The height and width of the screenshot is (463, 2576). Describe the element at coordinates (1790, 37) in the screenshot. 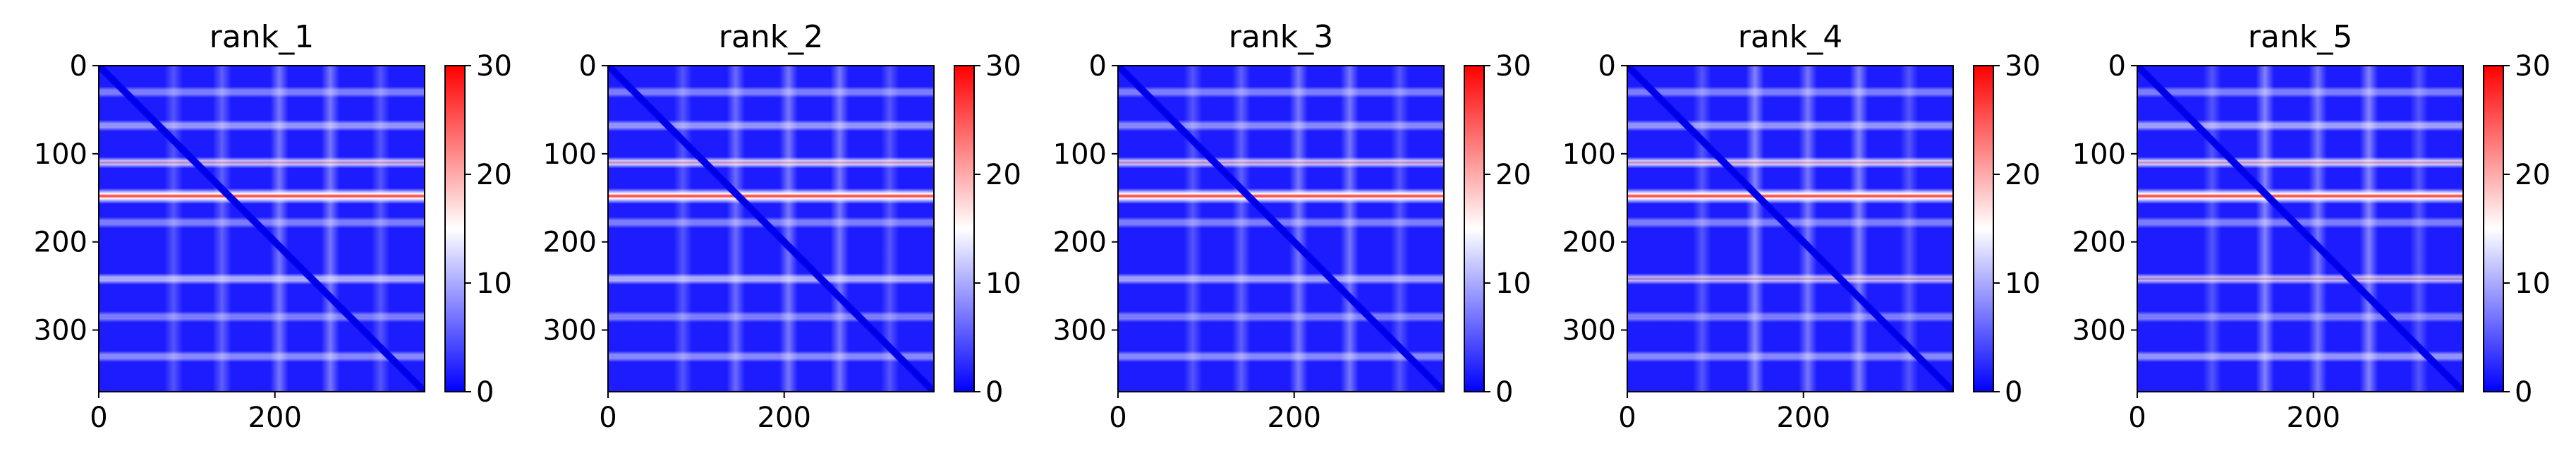

I see `panel-title: rank_4` at that location.